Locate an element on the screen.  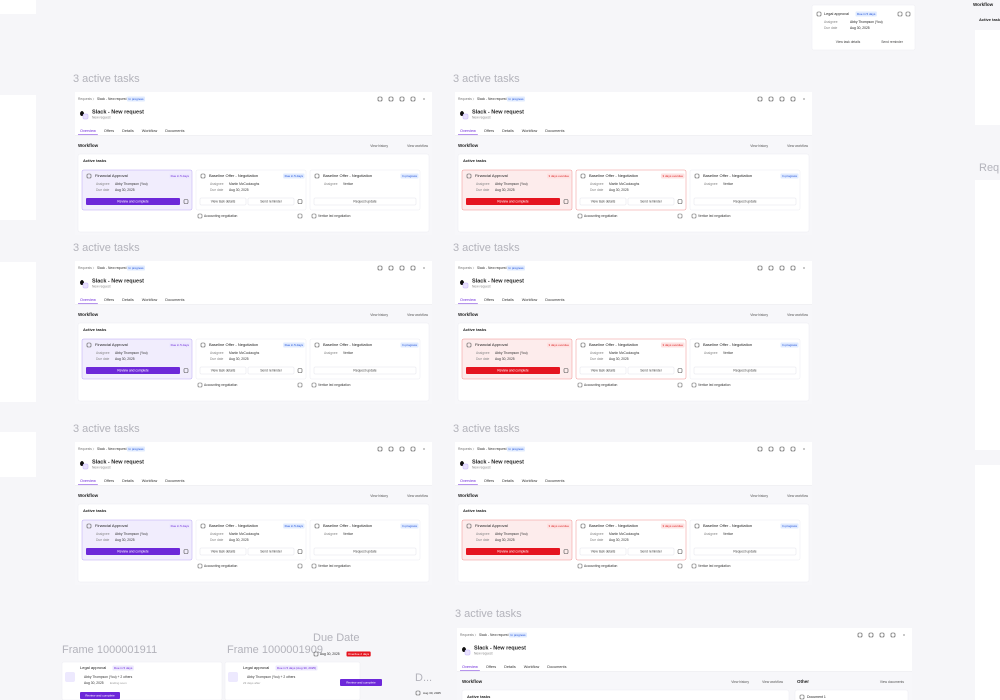
section-title: Workflow is located at coordinates (88, 314).